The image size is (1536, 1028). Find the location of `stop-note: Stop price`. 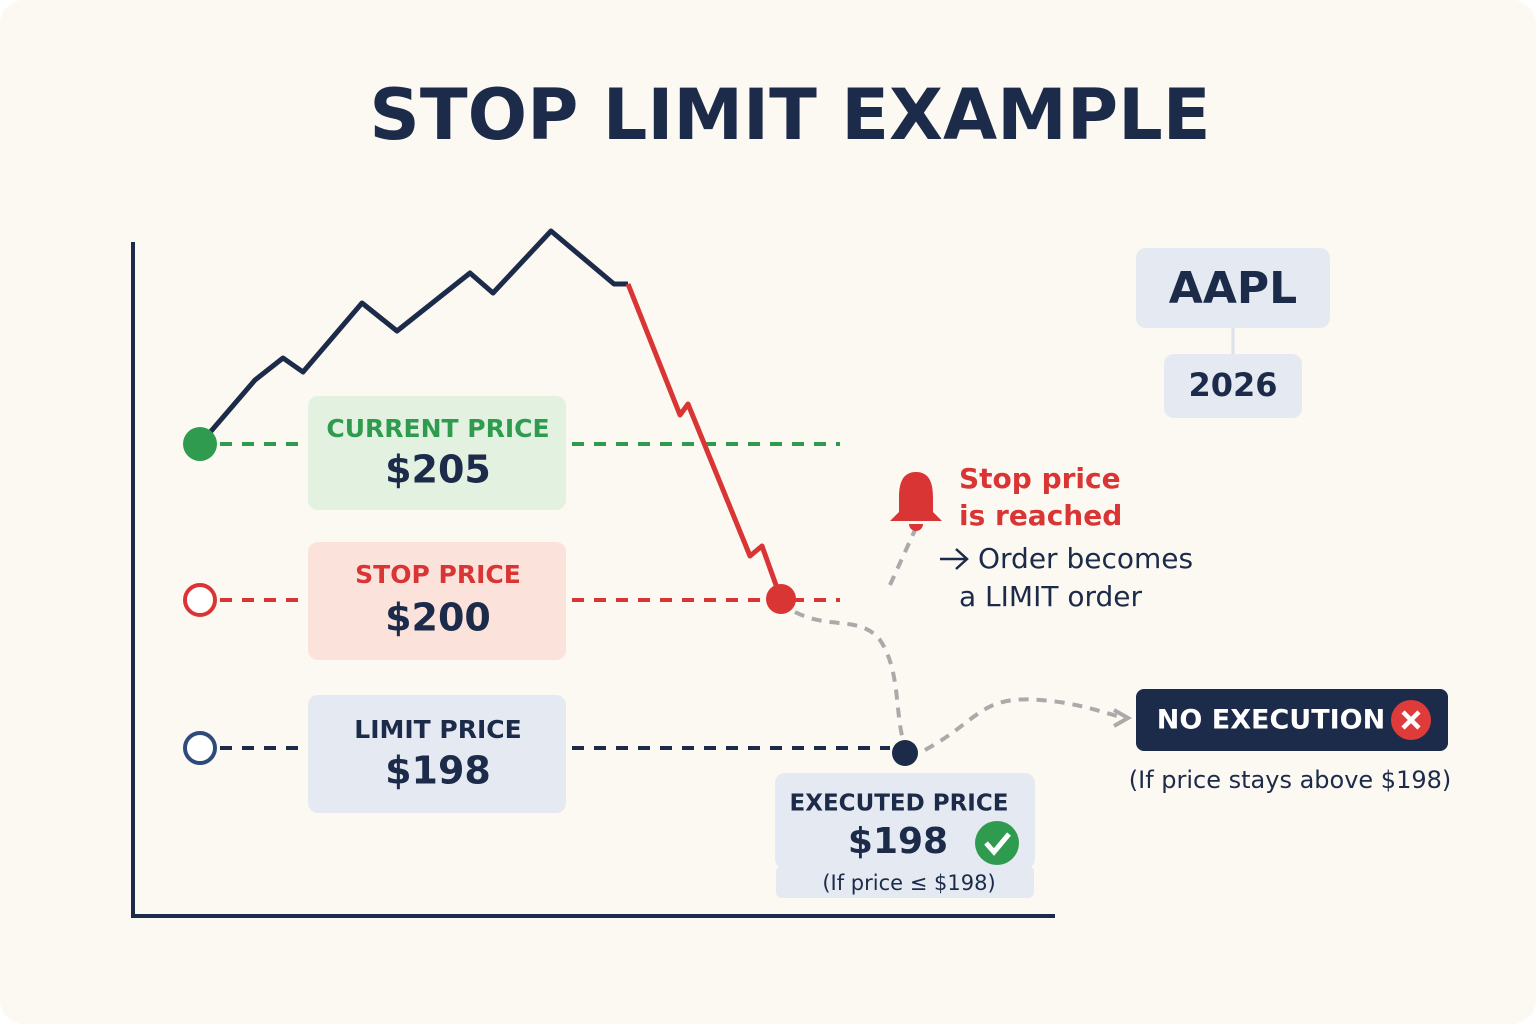

stop-note: Stop price is located at coordinates (1040, 478).